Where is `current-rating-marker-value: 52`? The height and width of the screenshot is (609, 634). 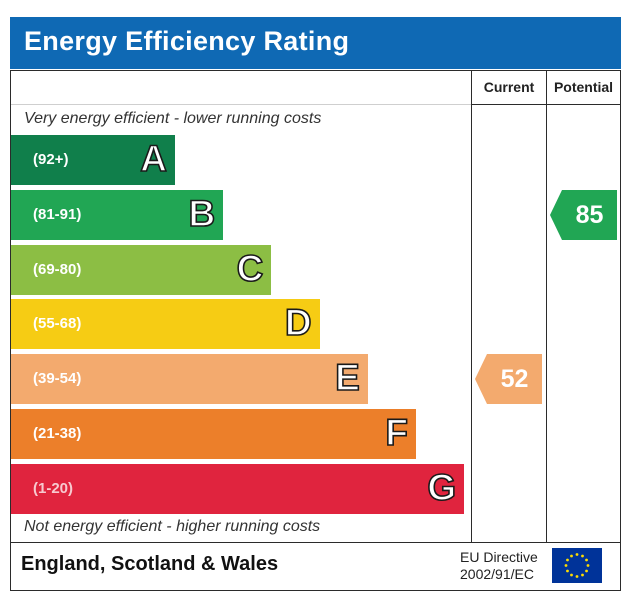
current-rating-marker-value: 52 is located at coordinates (514, 379).